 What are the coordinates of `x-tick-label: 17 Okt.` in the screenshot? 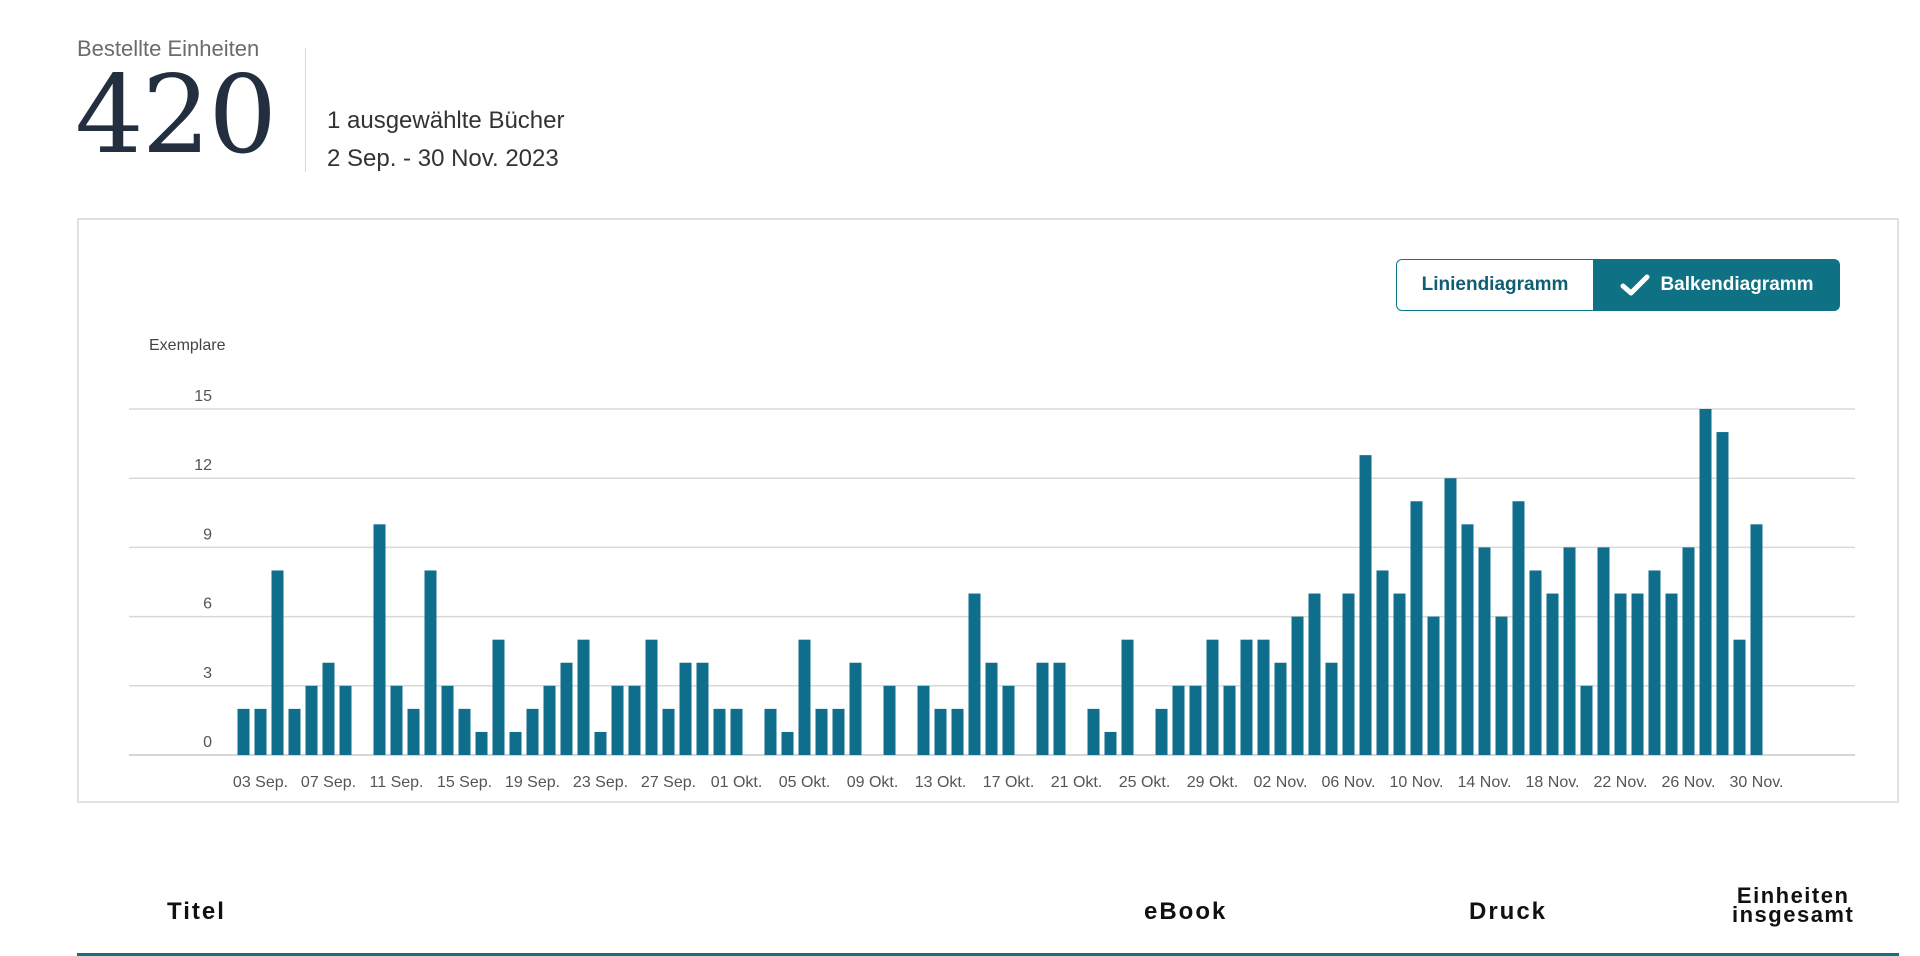 It's located at (1009, 782).